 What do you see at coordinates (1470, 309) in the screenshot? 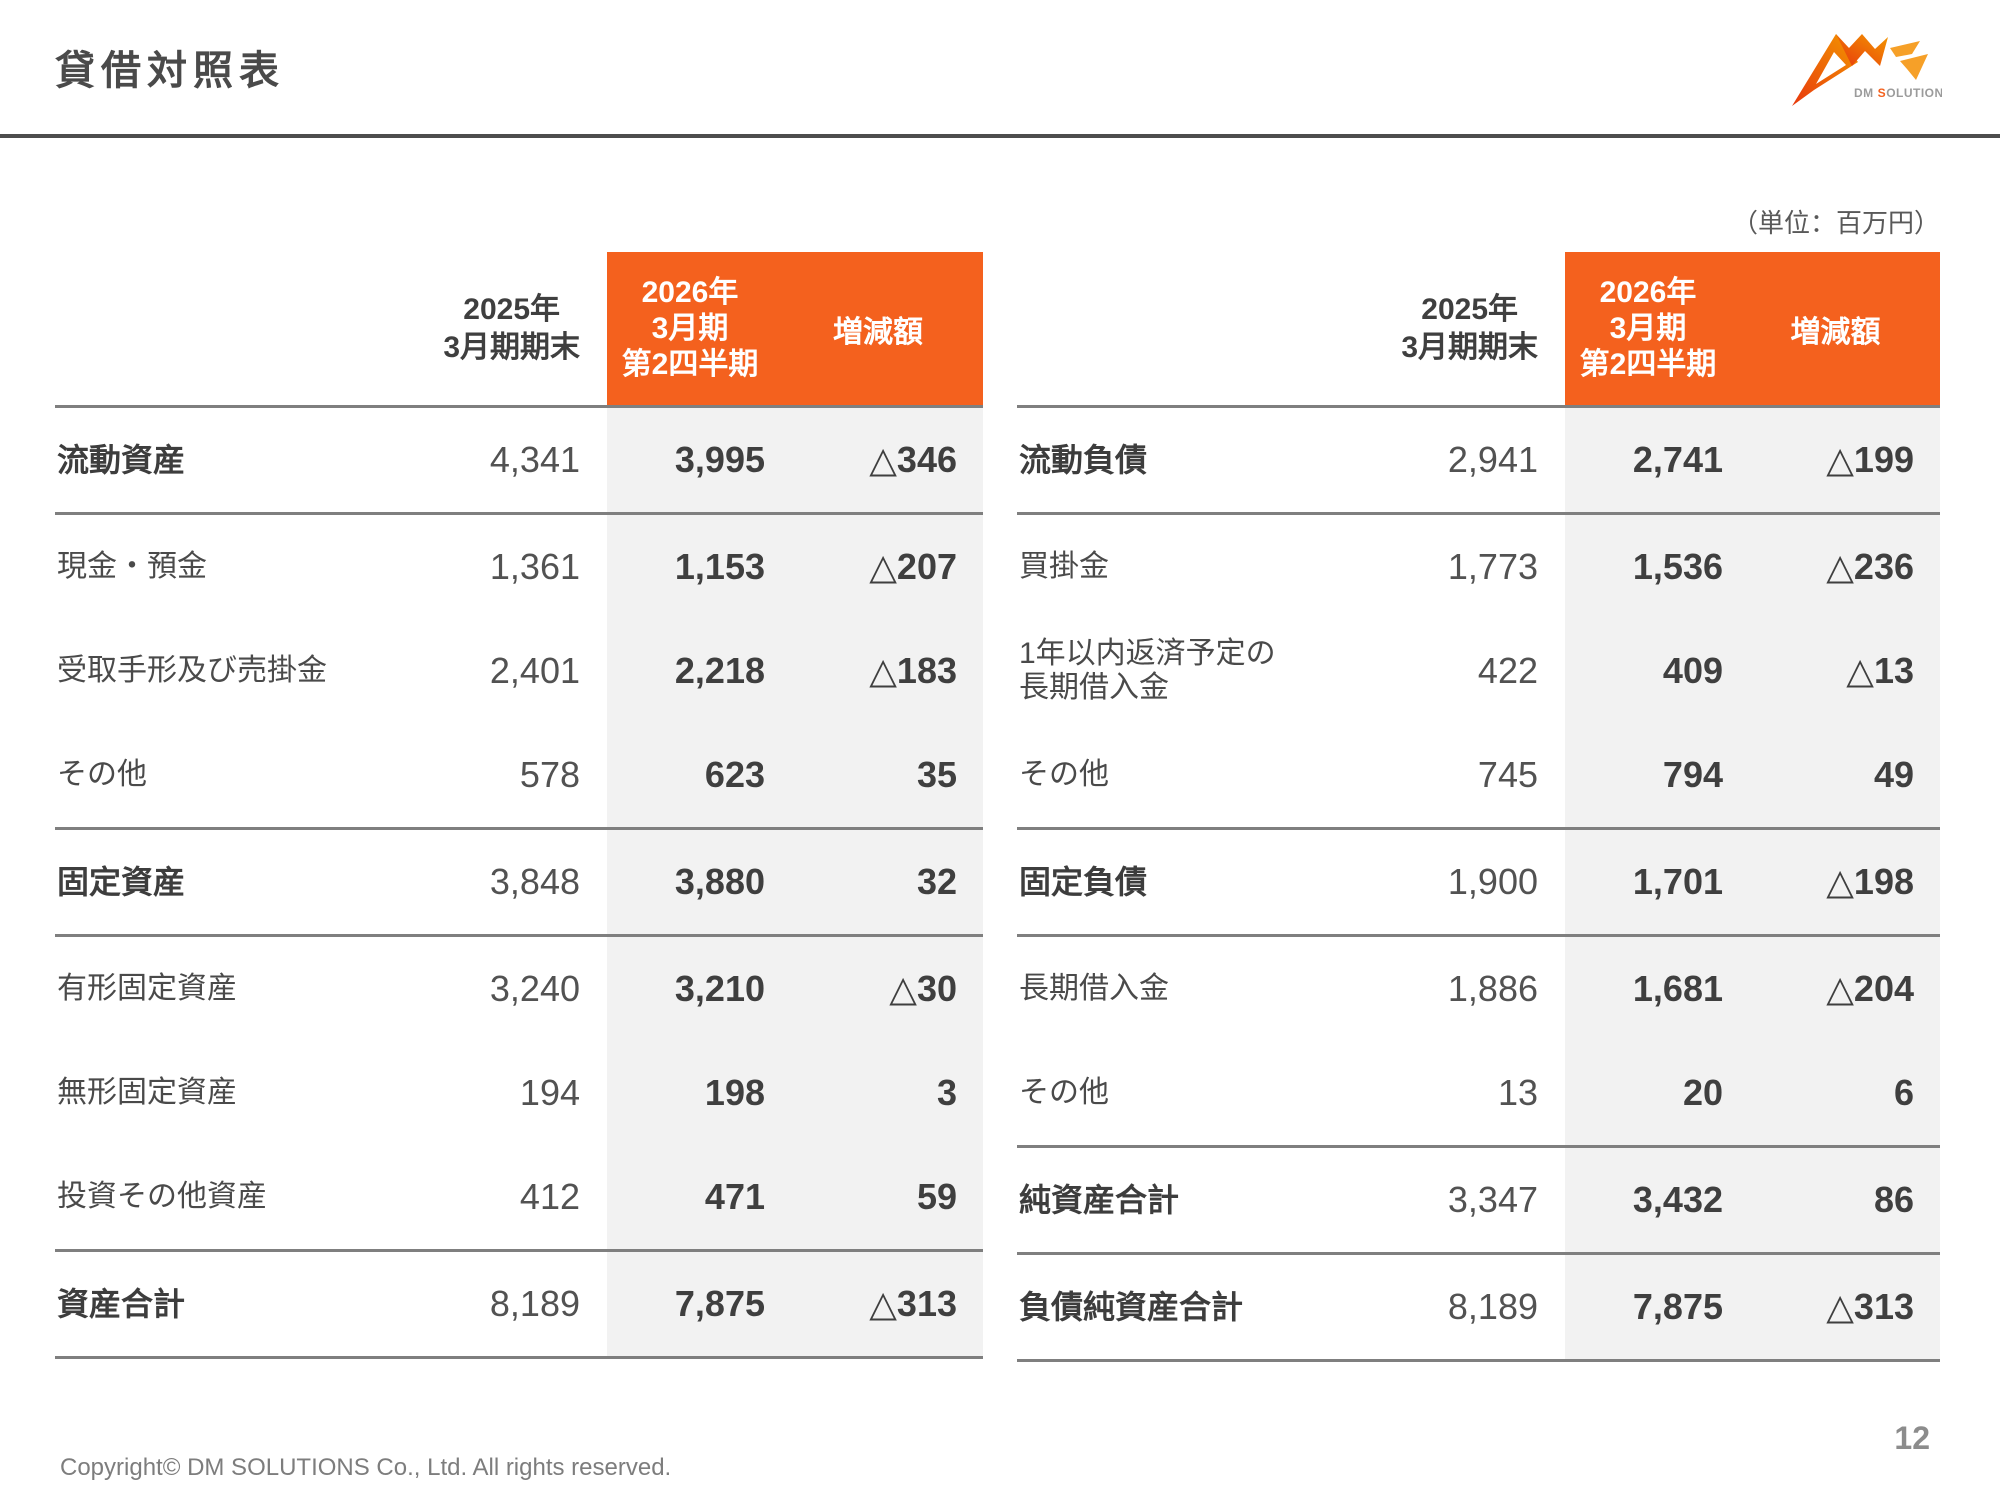
I see `col-header-prev-line1: 2025年` at bounding box center [1470, 309].